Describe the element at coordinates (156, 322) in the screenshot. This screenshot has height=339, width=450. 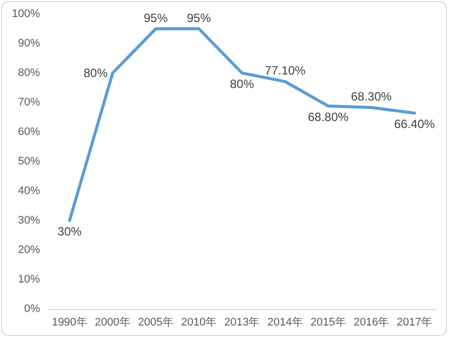
I see `x-tick-label: 2005年` at that location.